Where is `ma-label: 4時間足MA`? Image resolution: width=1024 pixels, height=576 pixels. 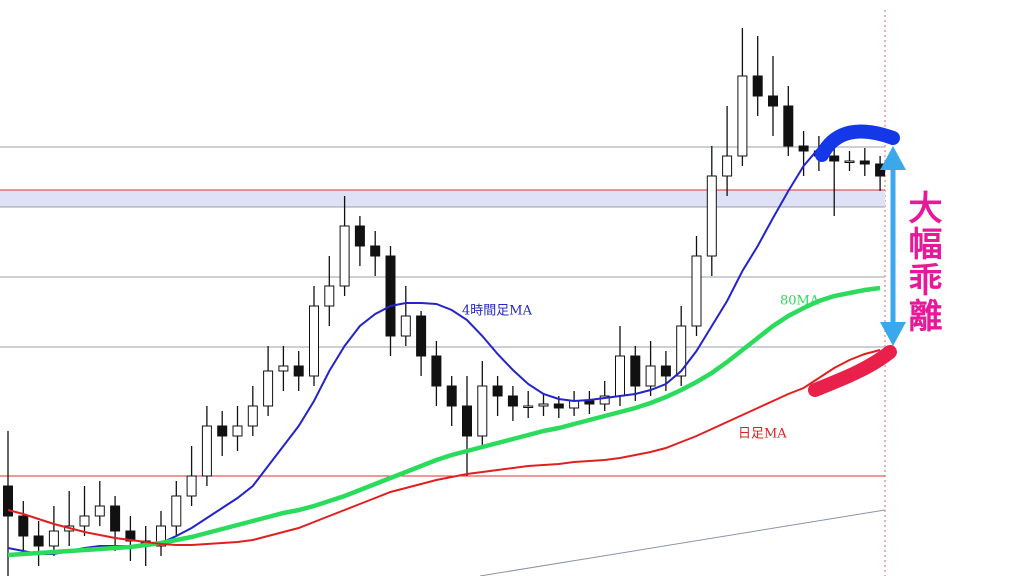
ma-label: 4時間足MA is located at coordinates (497, 311).